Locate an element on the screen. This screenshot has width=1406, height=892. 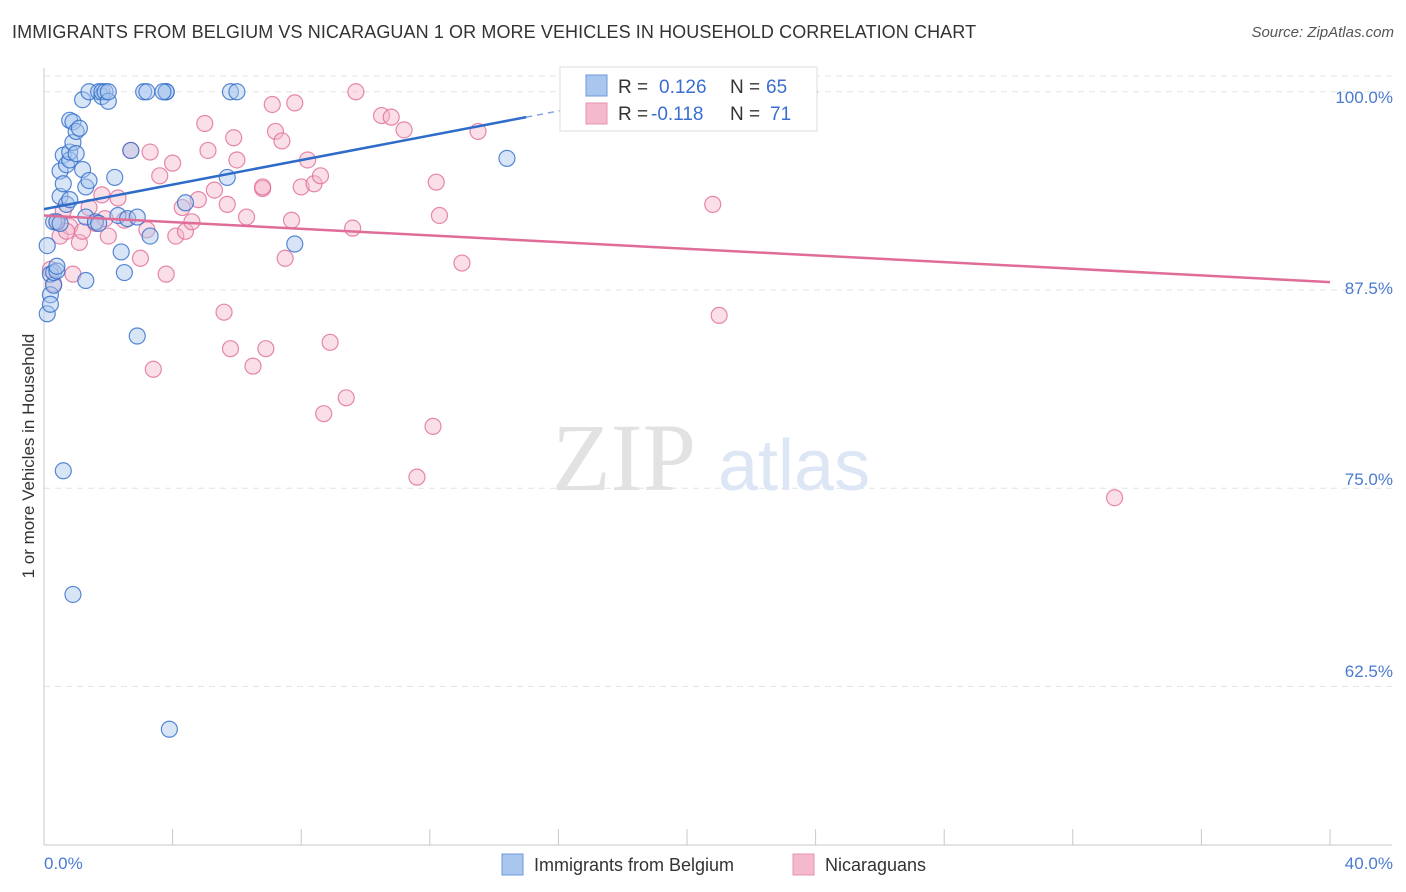
stats-legend: R = 0.126 N = 65 R = -0.118 N = 71 is located at coordinates (688, 99).